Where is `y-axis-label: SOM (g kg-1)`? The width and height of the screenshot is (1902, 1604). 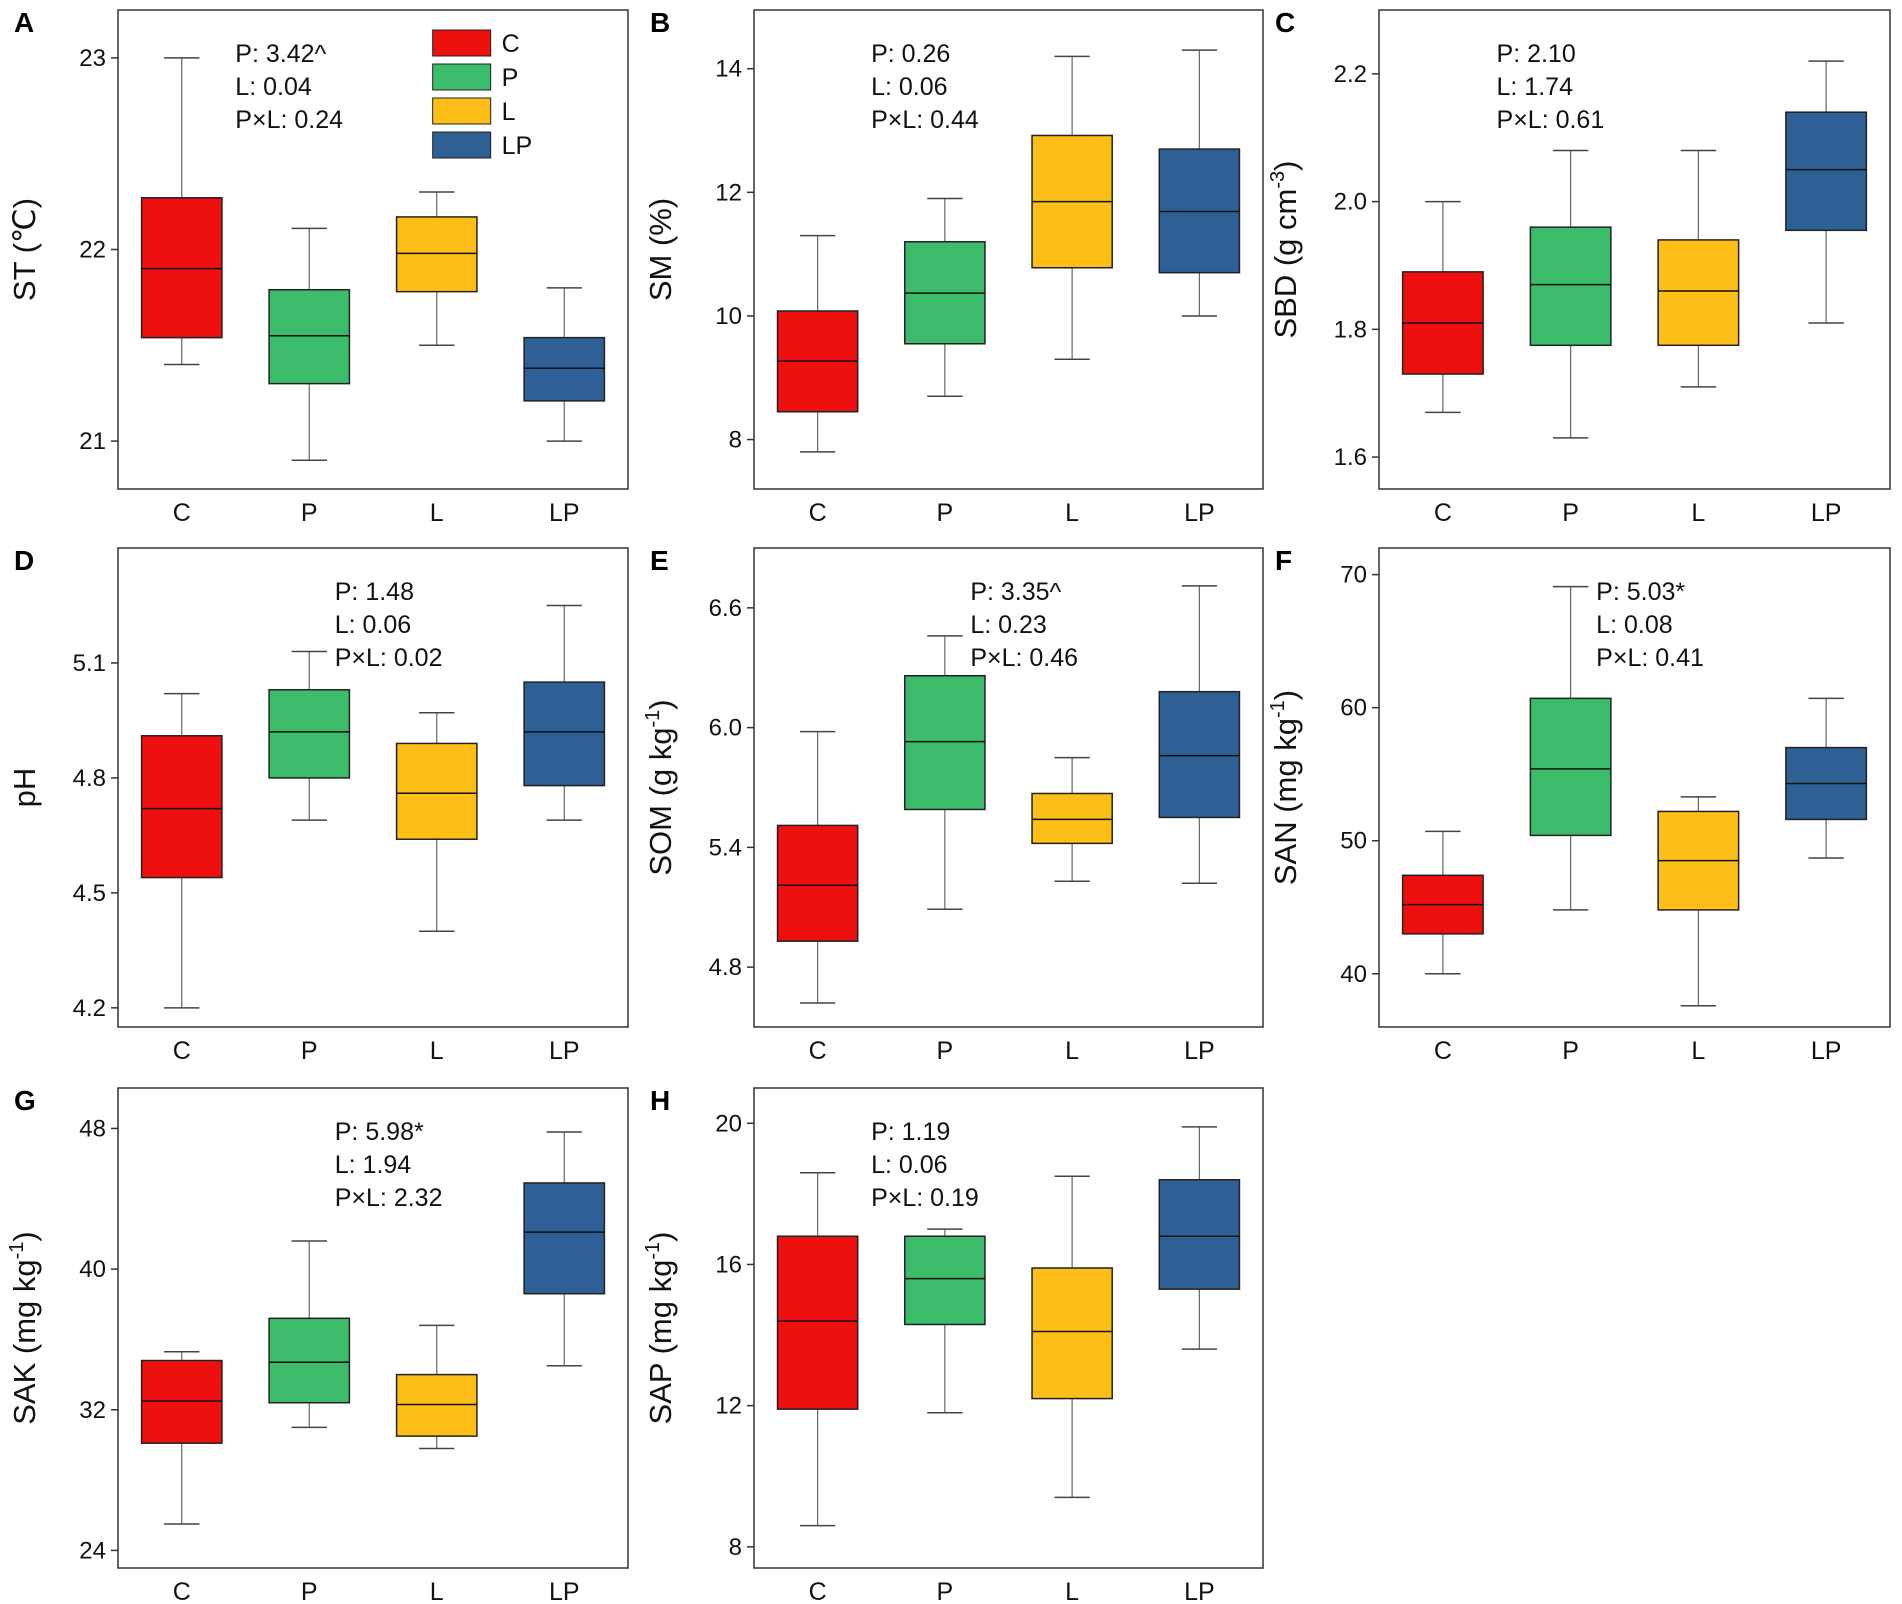
y-axis-label: SOM (g kg-1) is located at coordinates (660, 787).